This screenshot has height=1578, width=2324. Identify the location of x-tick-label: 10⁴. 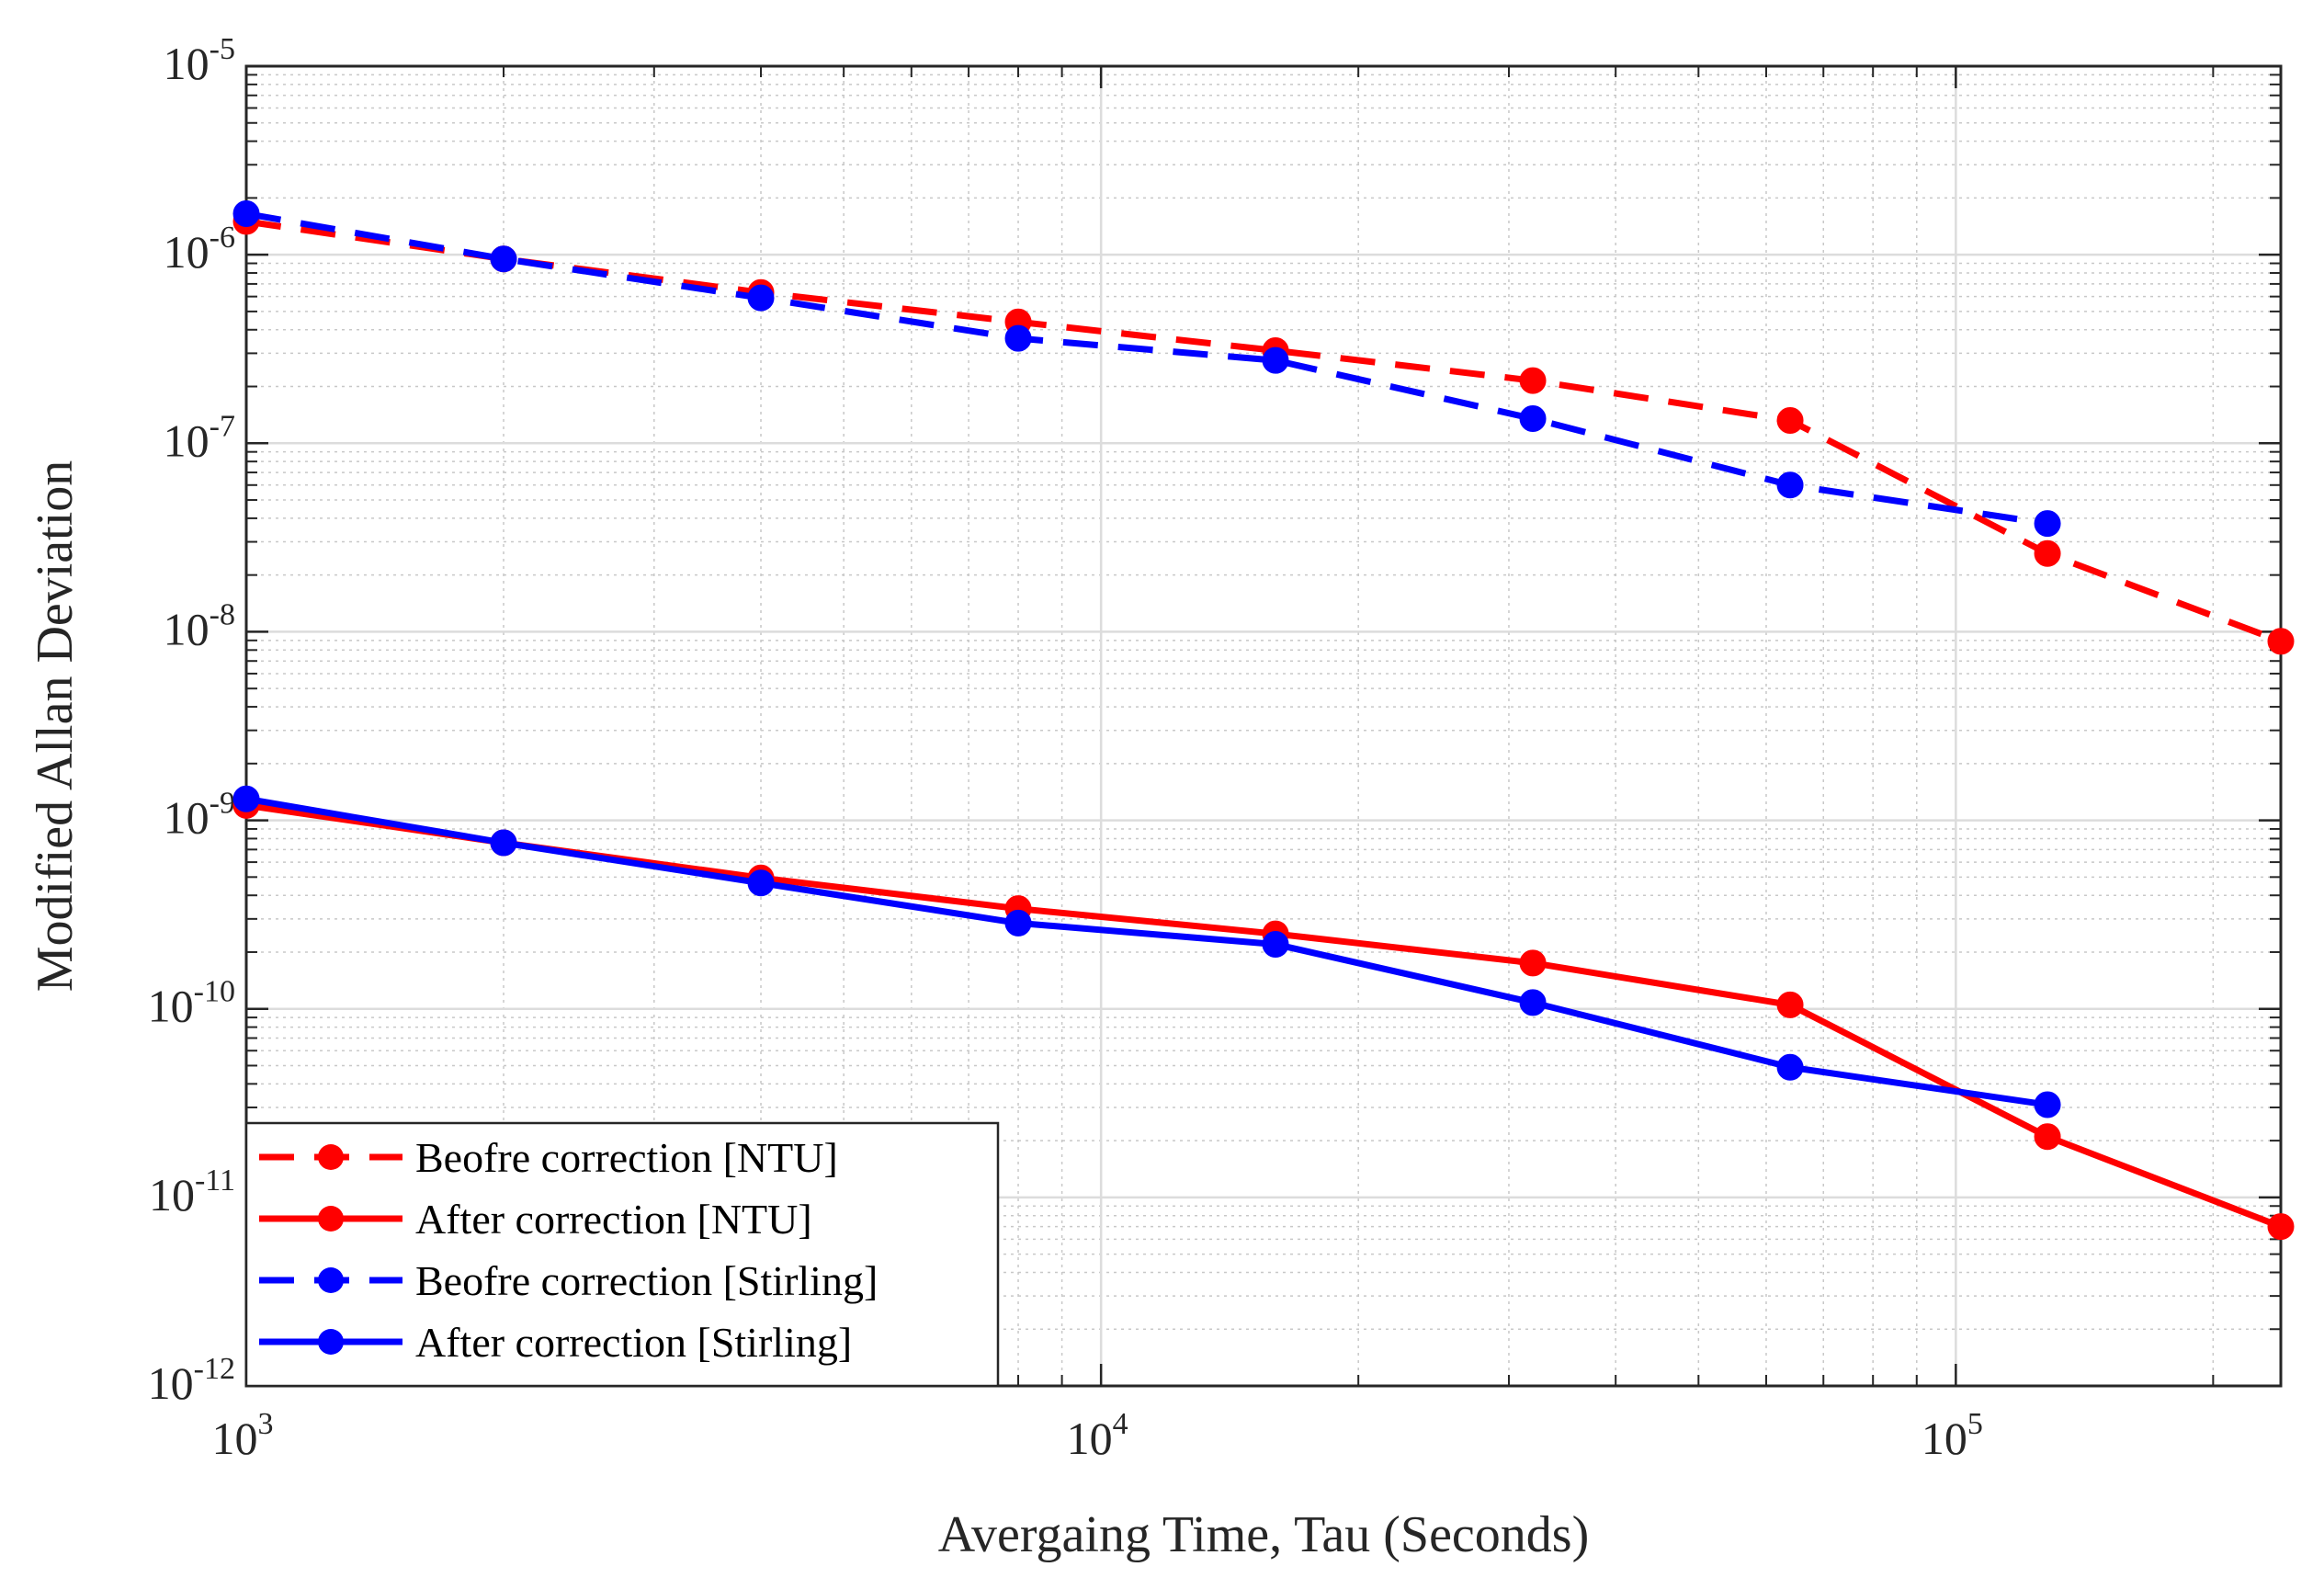
(1097, 1435).